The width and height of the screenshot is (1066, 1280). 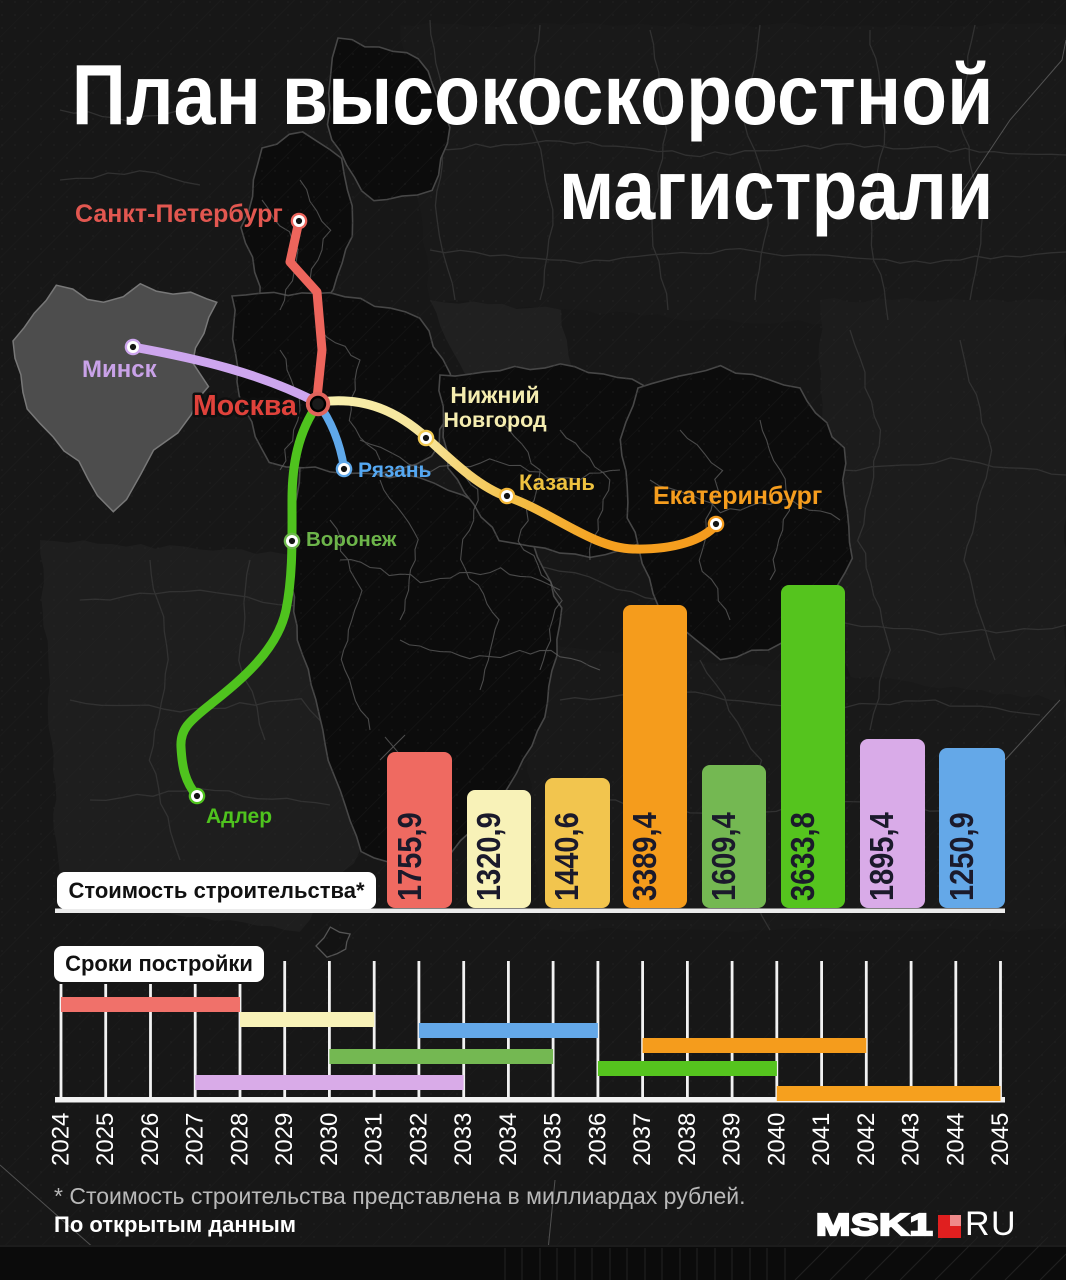 What do you see at coordinates (737, 496) in the screenshot?
I see `svg-text: Екатеринбург` at bounding box center [737, 496].